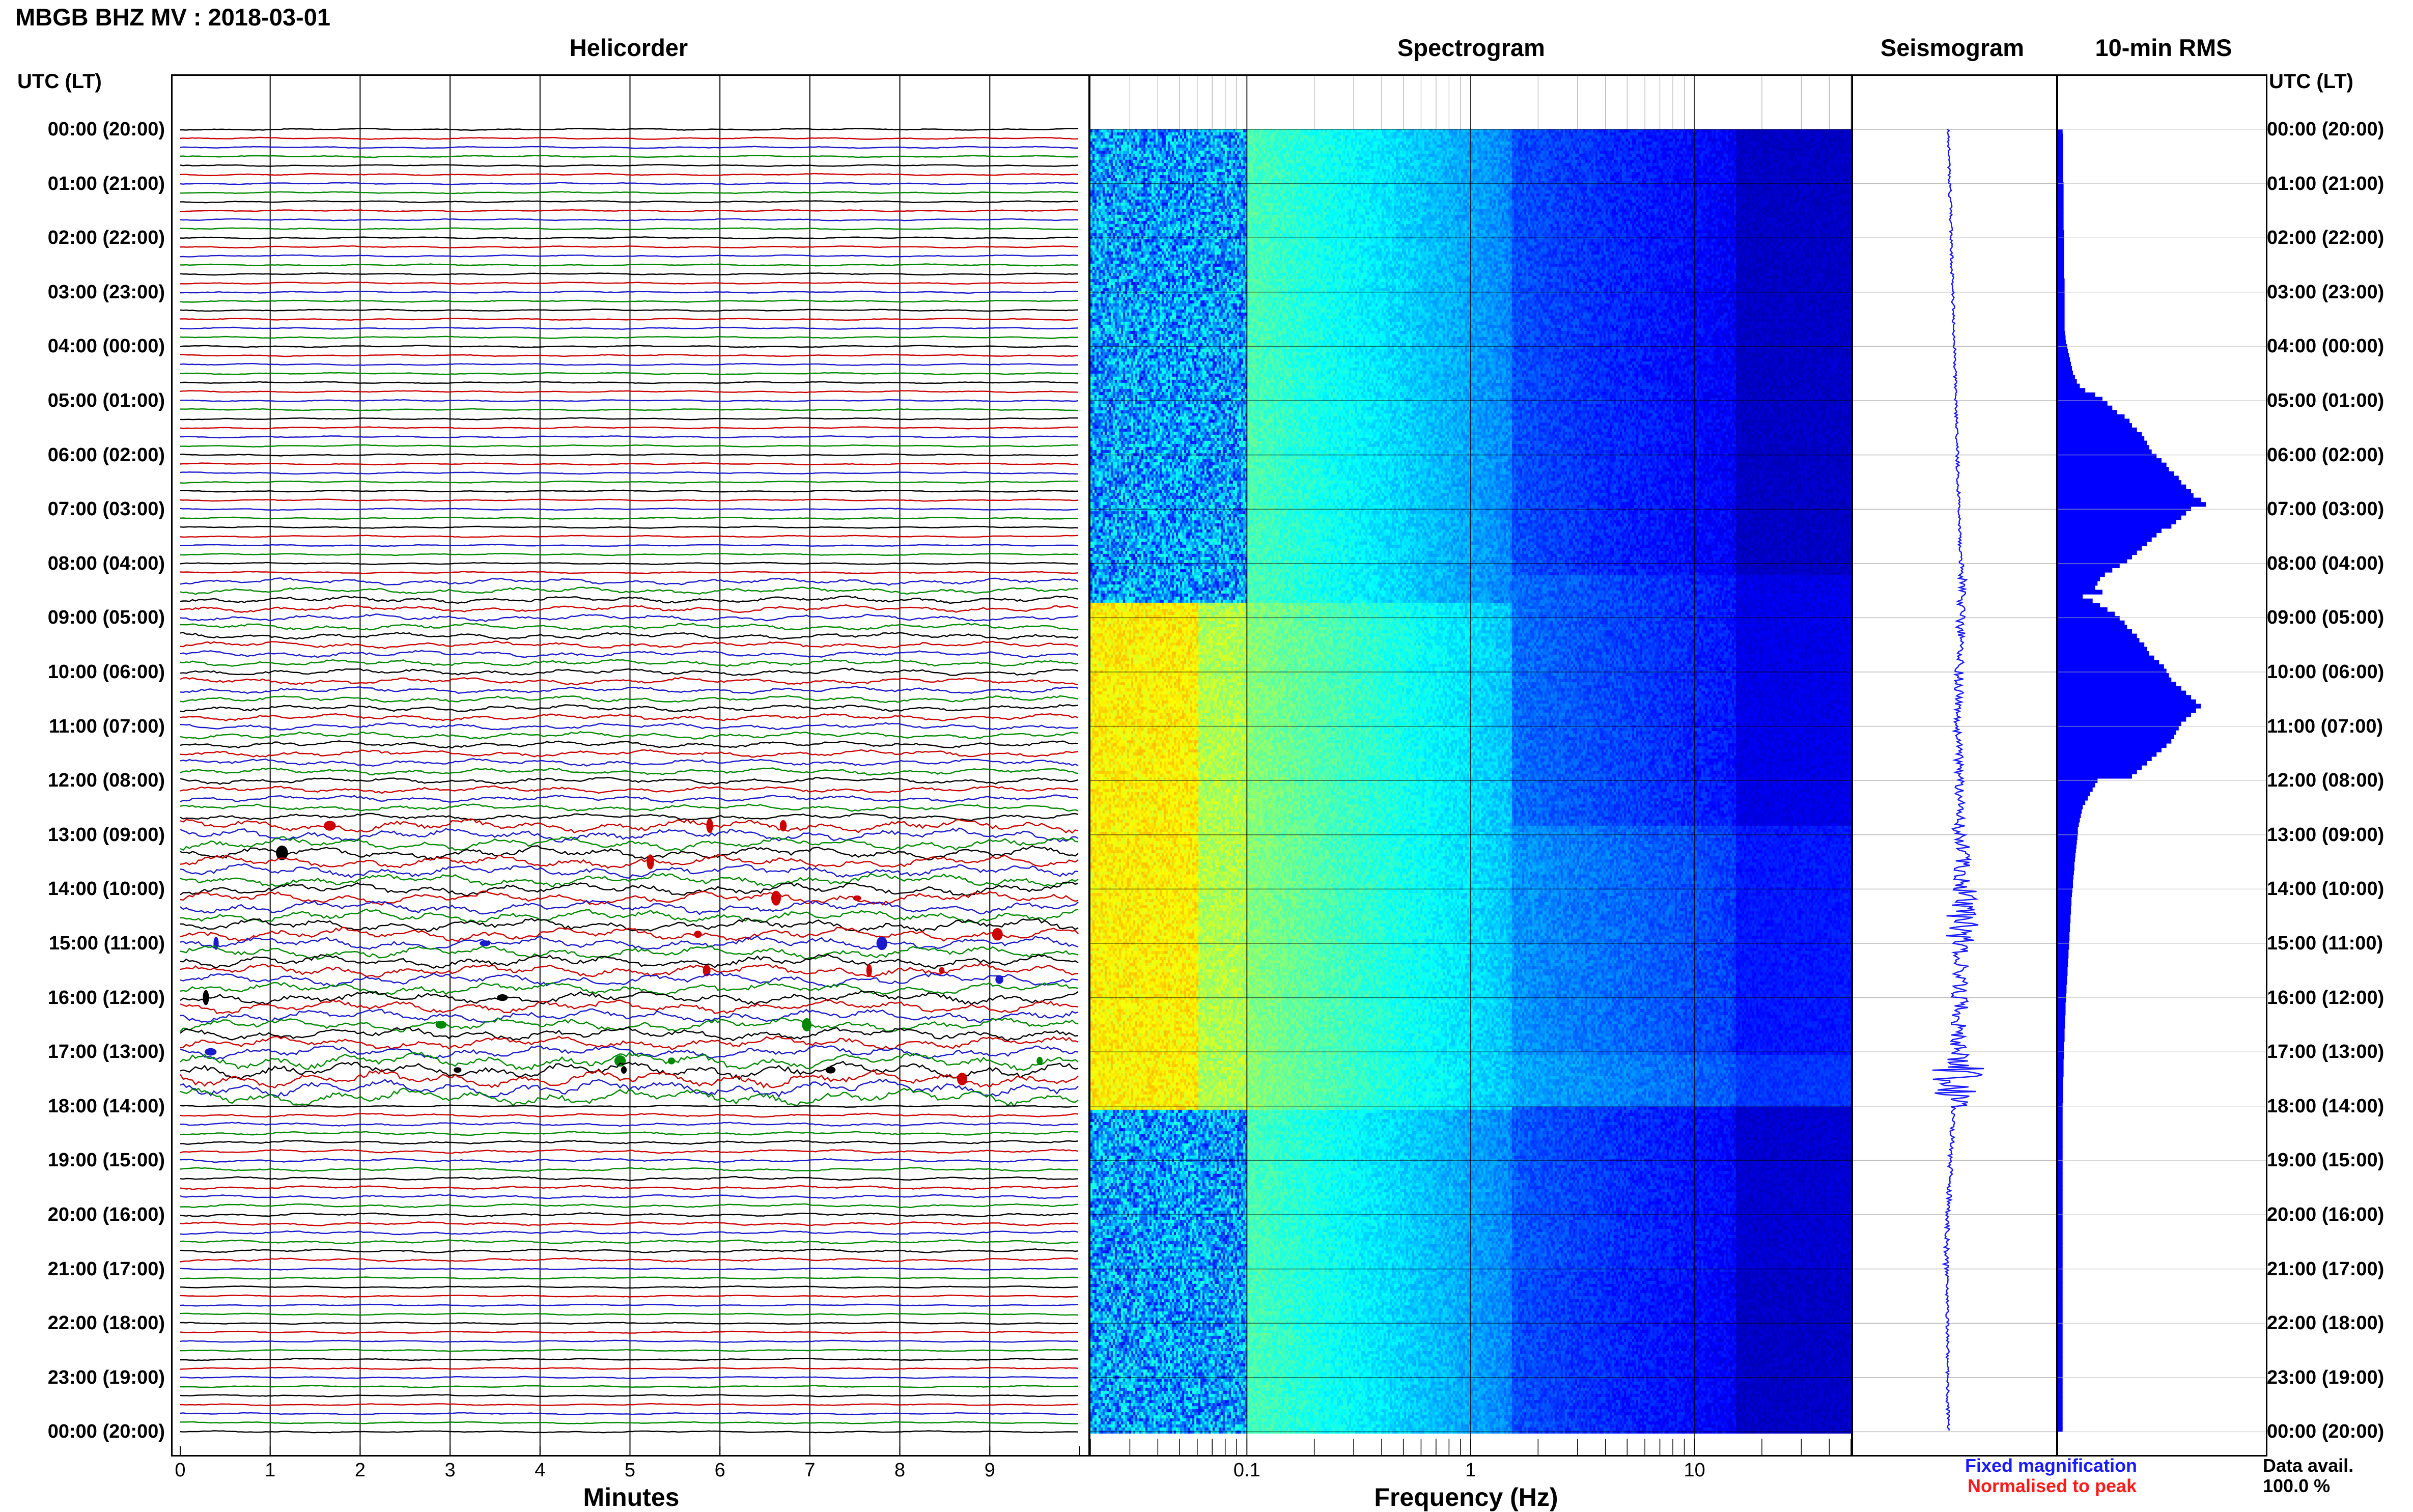  I want to click on time-label-right: 23:00 (19:00), so click(2325, 1377).